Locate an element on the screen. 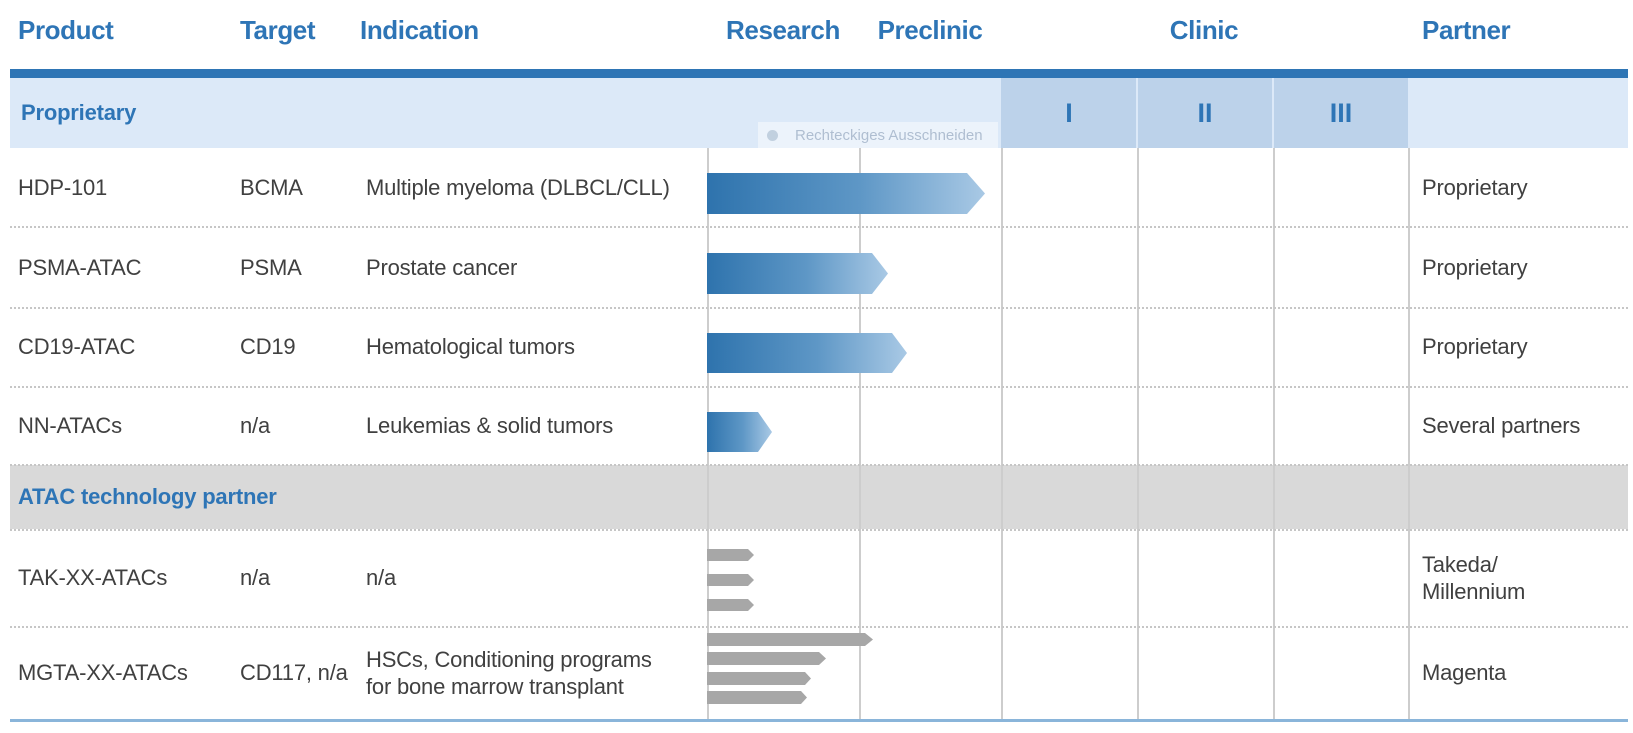 This screenshot has height=733, width=1633. gridline-preclinic-start is located at coordinates (860, 433).